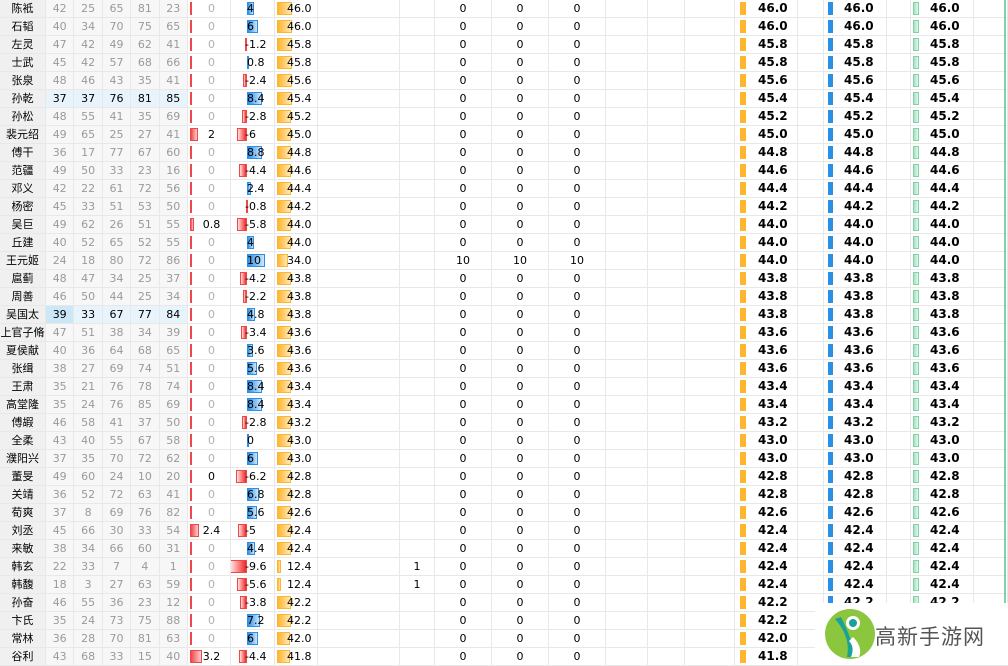  Describe the element at coordinates (855, 368) in the screenshot. I see `final-blue-cell: 43.6` at that location.